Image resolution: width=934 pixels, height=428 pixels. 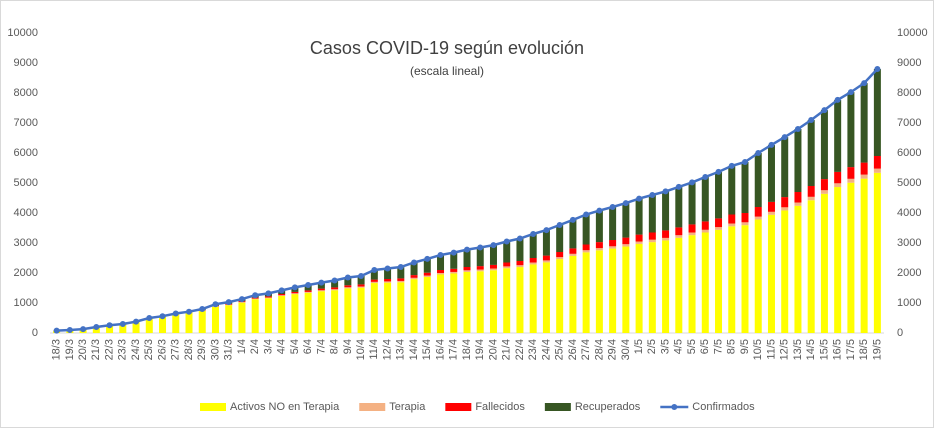 I want to click on x-tick-label: 9/5, so click(x=745, y=346).